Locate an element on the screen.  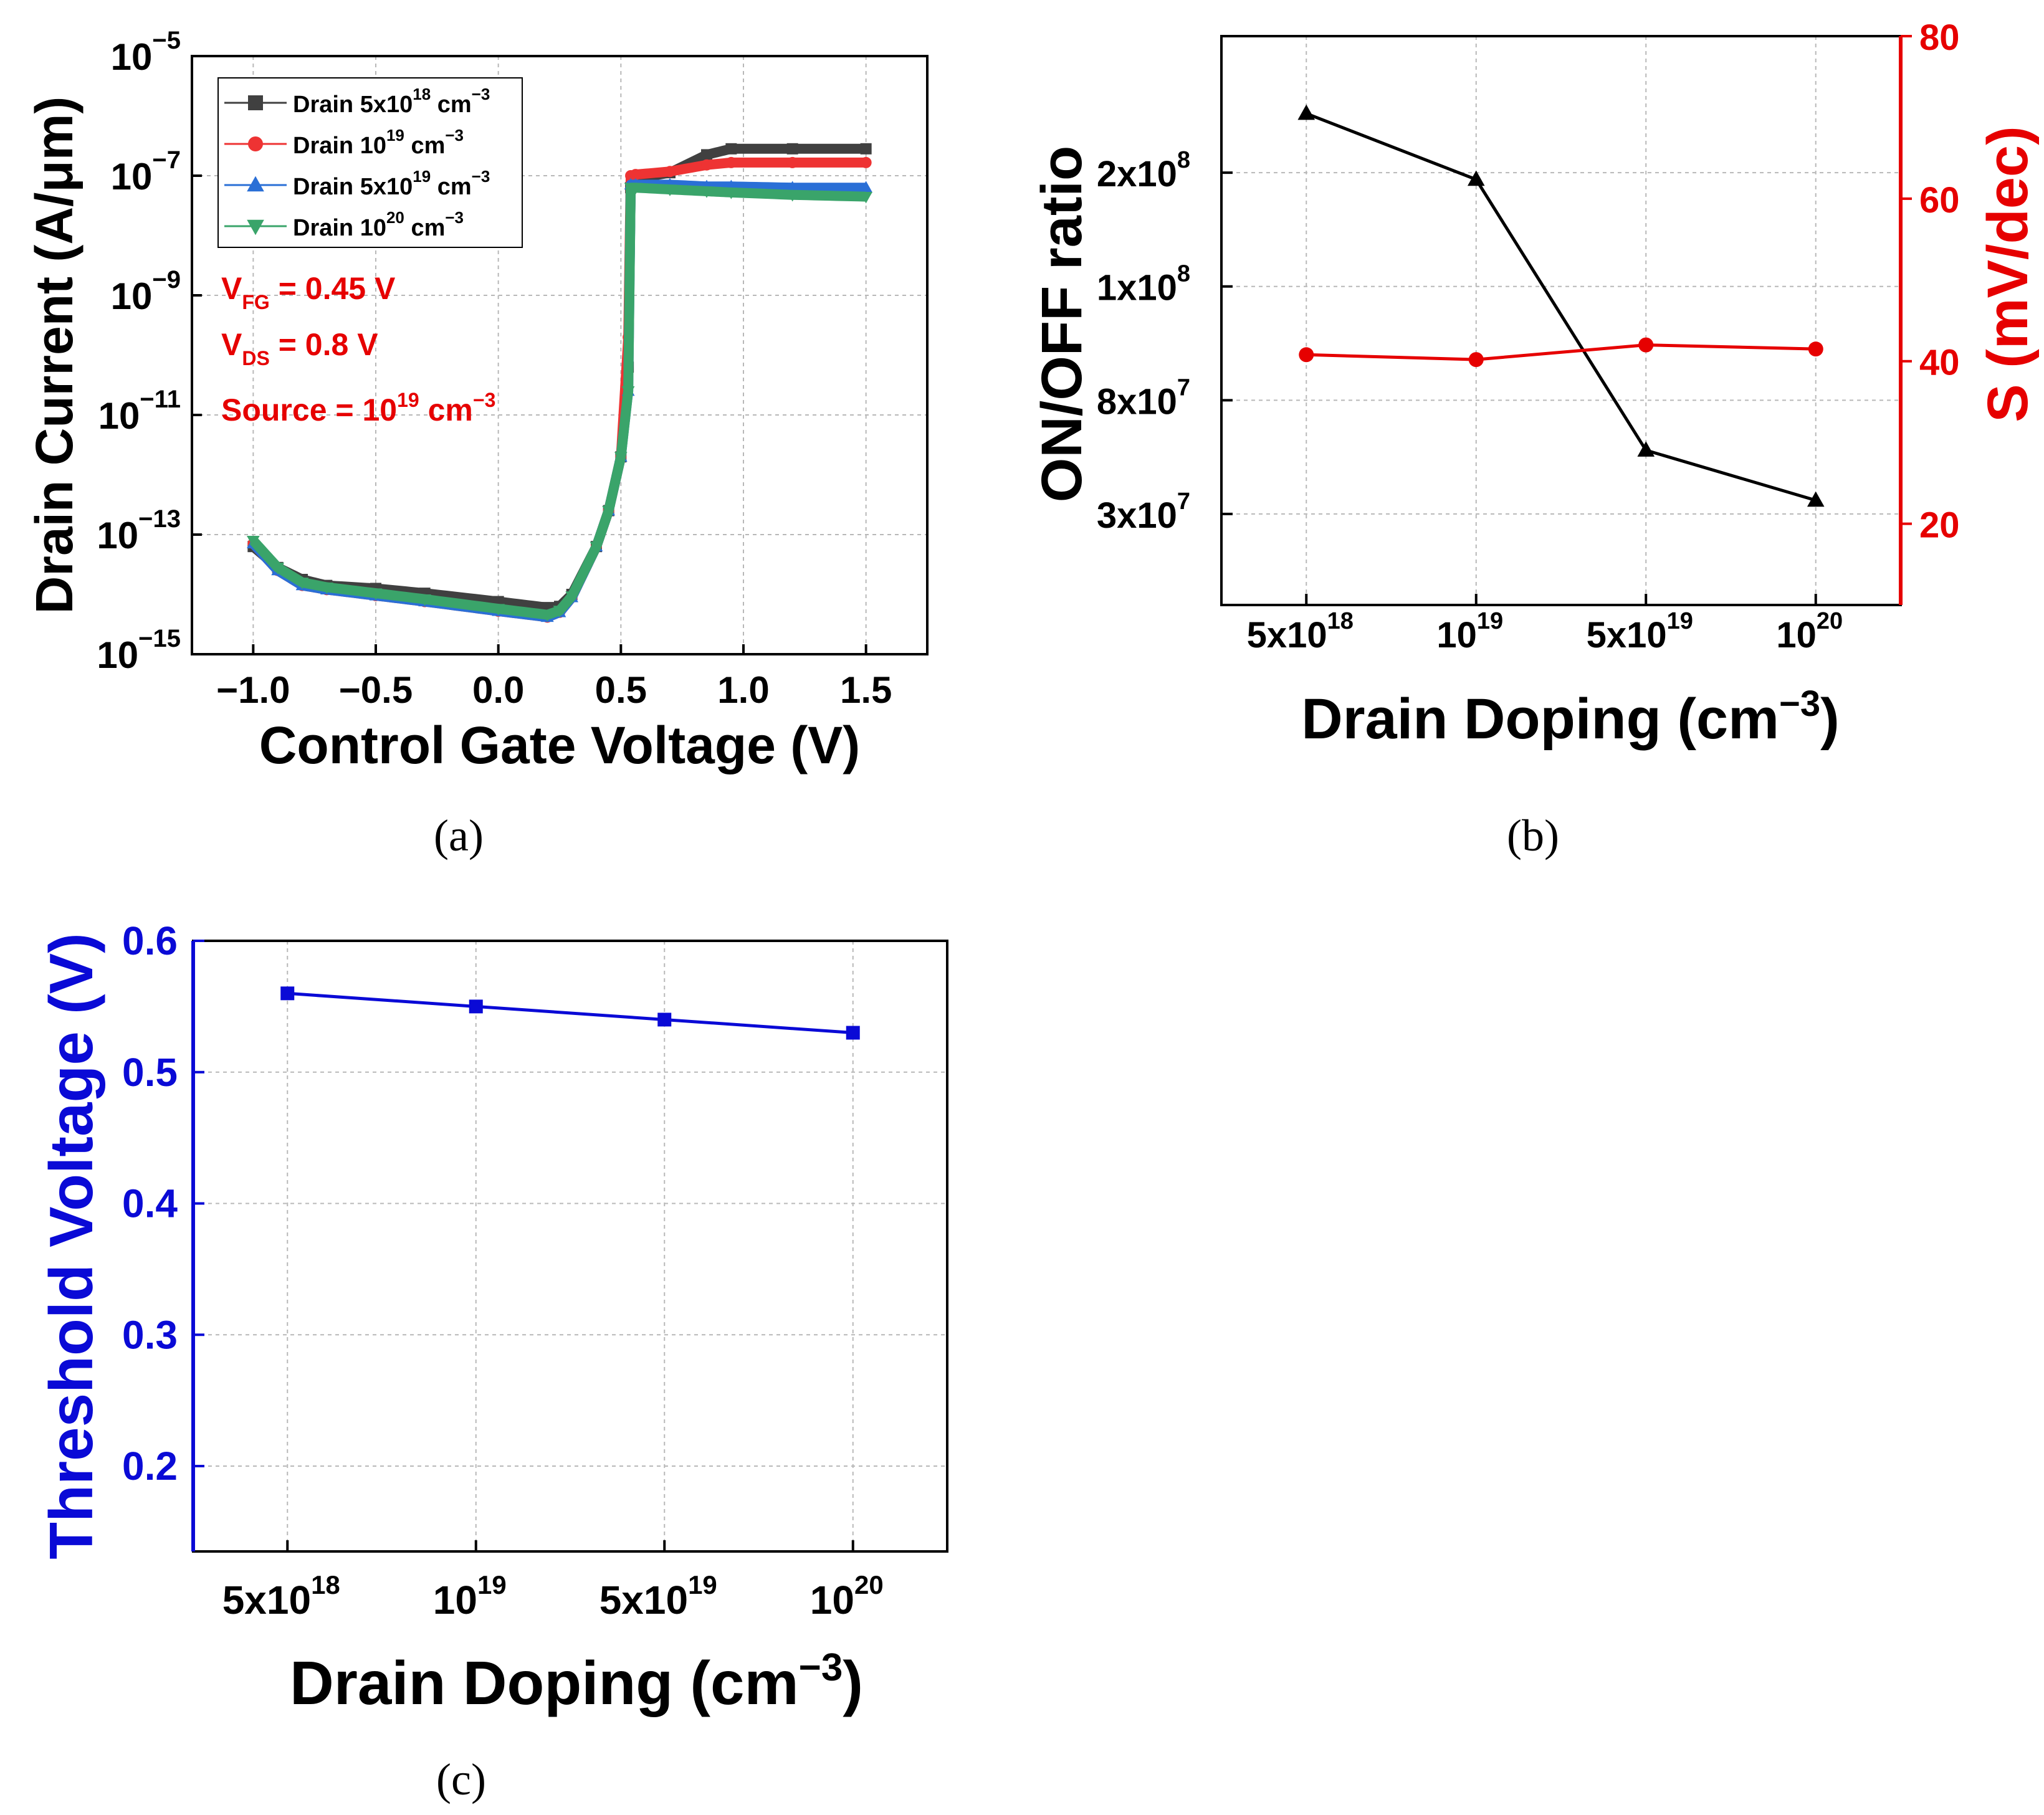
caption-a: (a) is located at coordinates (459, 835).